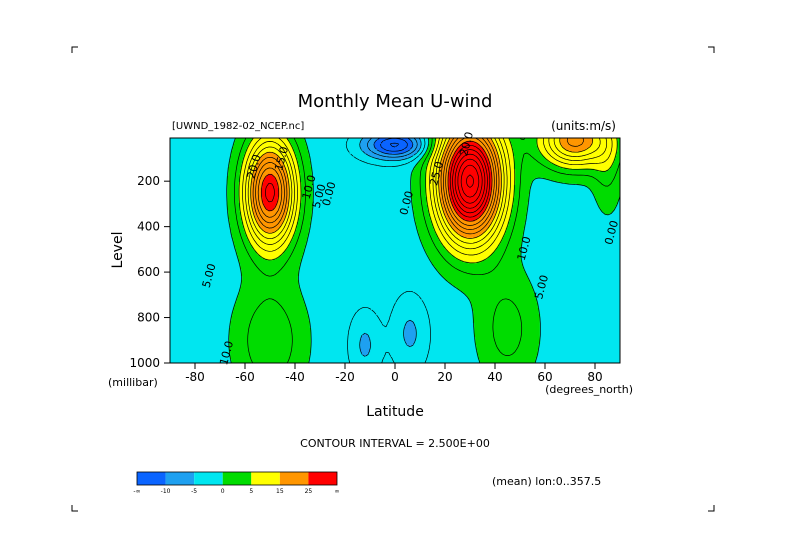 This screenshot has height=558, width=789. Describe the element at coordinates (395, 377) in the screenshot. I see `x-tick-label: 0` at that location.